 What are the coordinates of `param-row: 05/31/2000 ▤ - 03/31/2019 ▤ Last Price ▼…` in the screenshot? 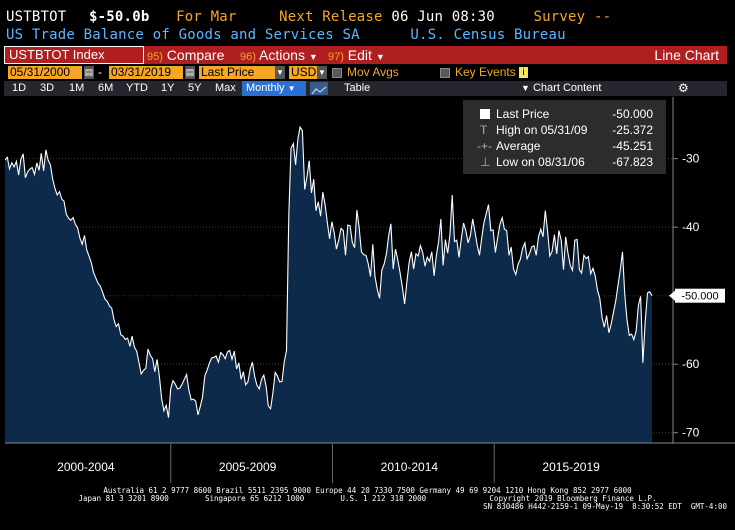 It's located at (368, 72).